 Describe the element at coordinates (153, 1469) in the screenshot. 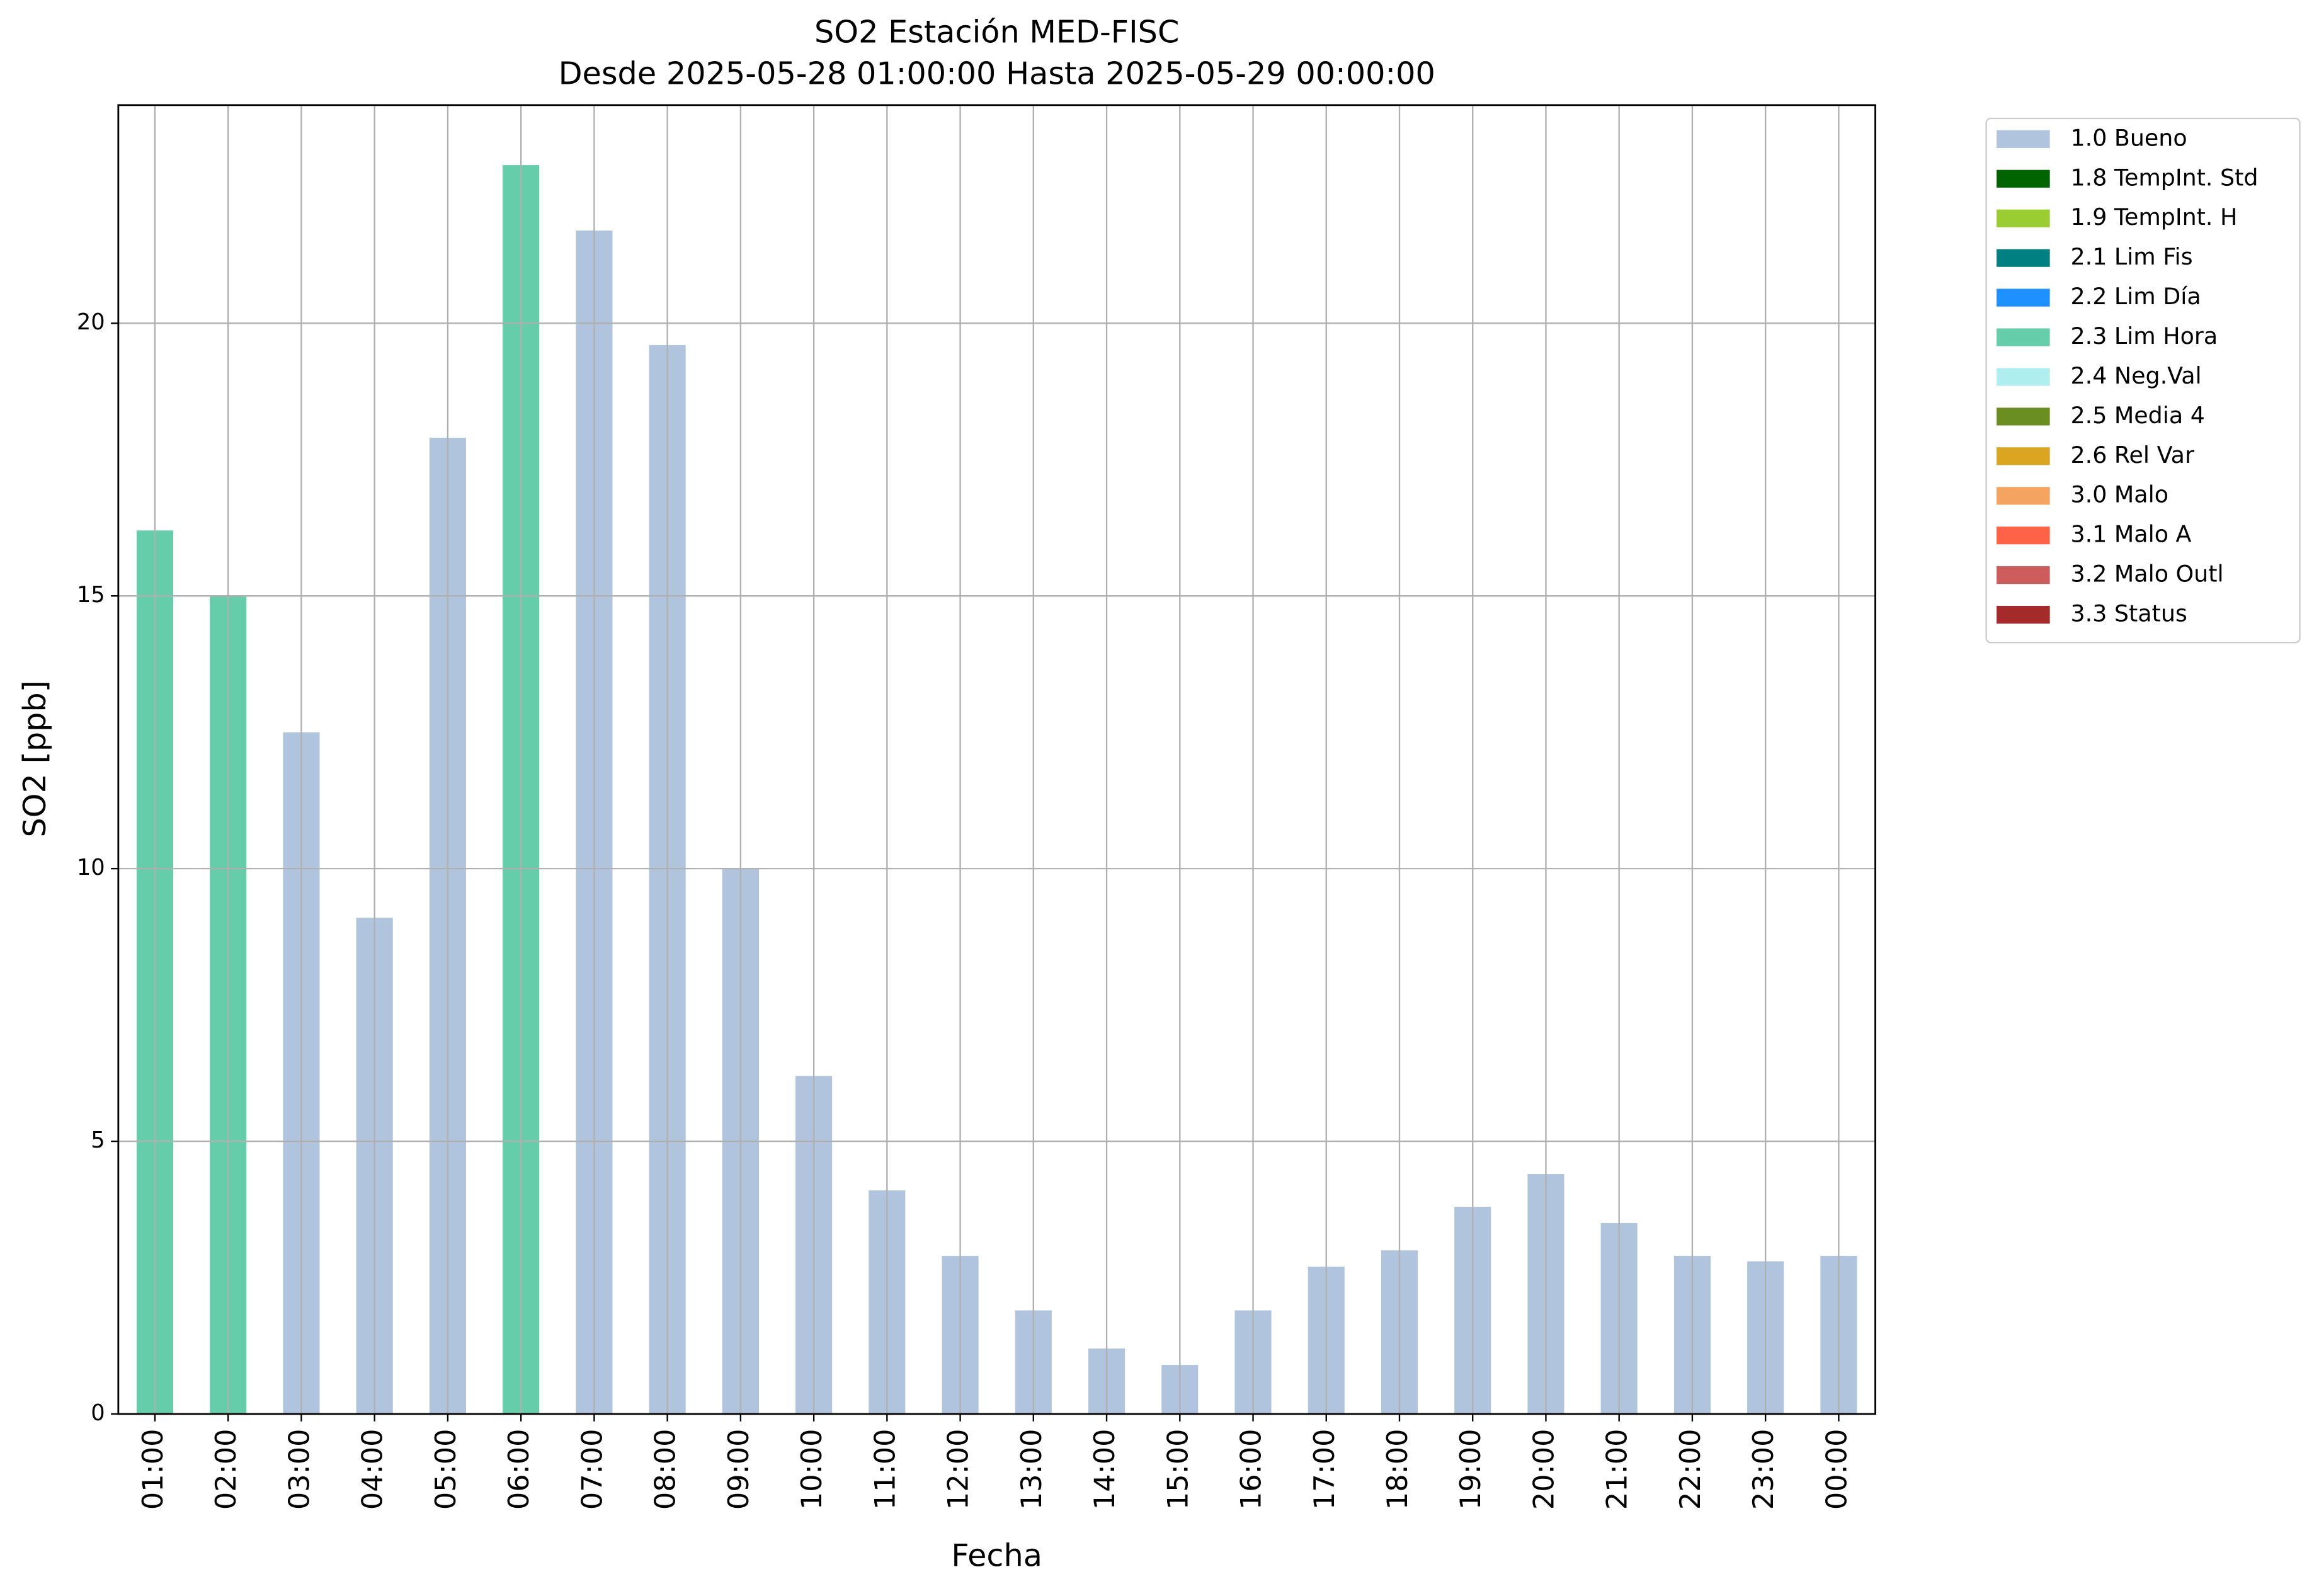

I see `x-tick-label: 01:00` at that location.